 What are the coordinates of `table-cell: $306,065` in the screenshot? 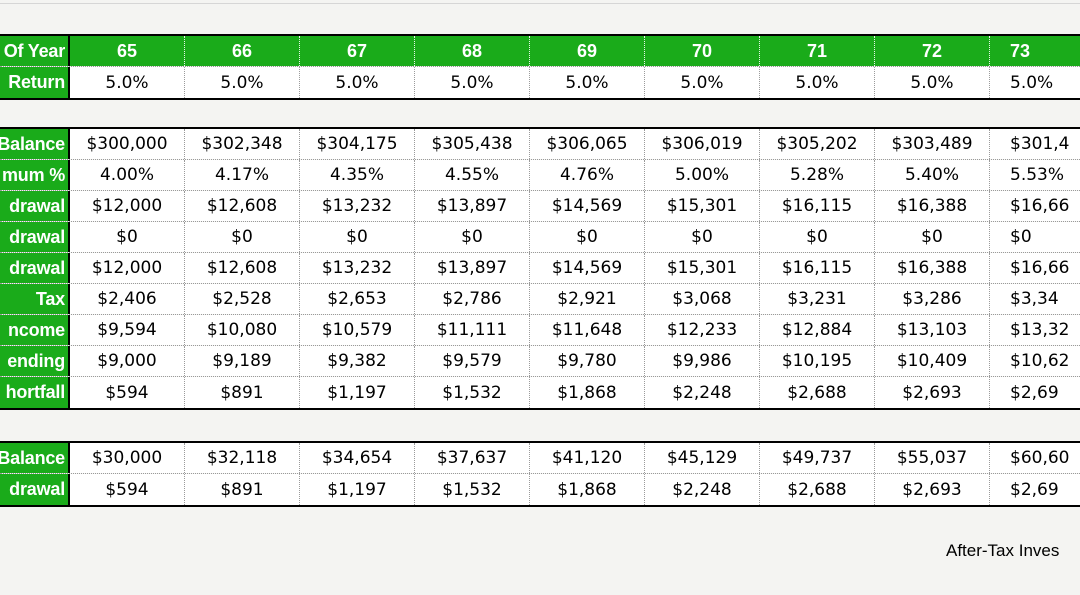 It's located at (587, 144).